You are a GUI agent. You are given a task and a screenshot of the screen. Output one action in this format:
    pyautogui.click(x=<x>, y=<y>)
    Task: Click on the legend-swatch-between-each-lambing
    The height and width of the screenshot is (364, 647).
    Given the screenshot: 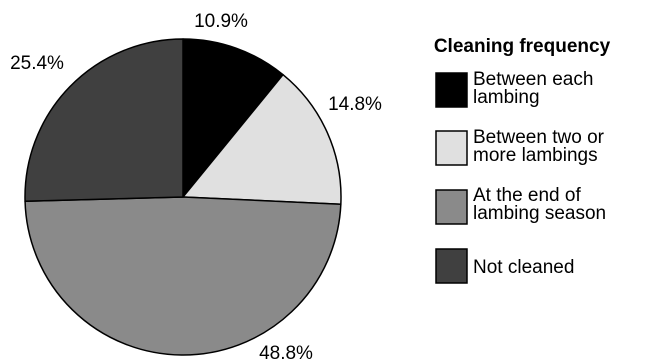 What is the action you would take?
    pyautogui.click(x=451, y=90)
    